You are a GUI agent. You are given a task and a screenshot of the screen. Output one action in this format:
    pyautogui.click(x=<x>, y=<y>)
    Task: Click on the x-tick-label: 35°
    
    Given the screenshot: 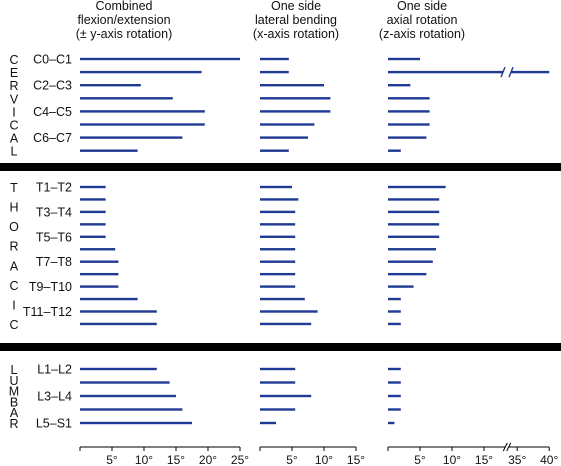 What is the action you would take?
    pyautogui.click(x=517, y=459)
    